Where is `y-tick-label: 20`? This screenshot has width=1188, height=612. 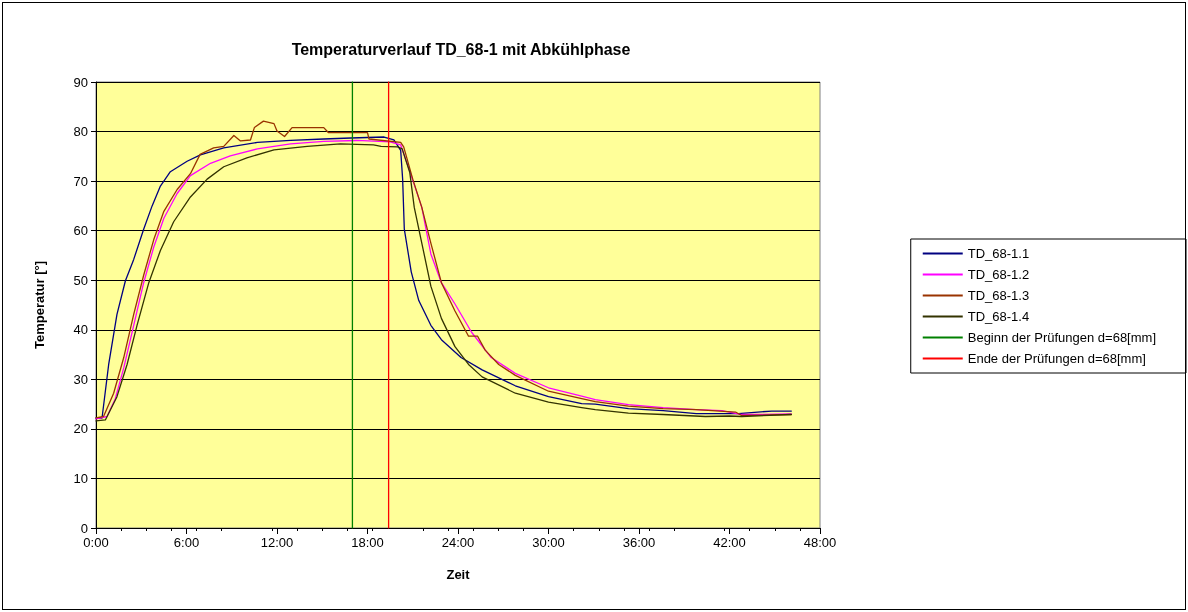 y-tick-label: 20 is located at coordinates (80, 429).